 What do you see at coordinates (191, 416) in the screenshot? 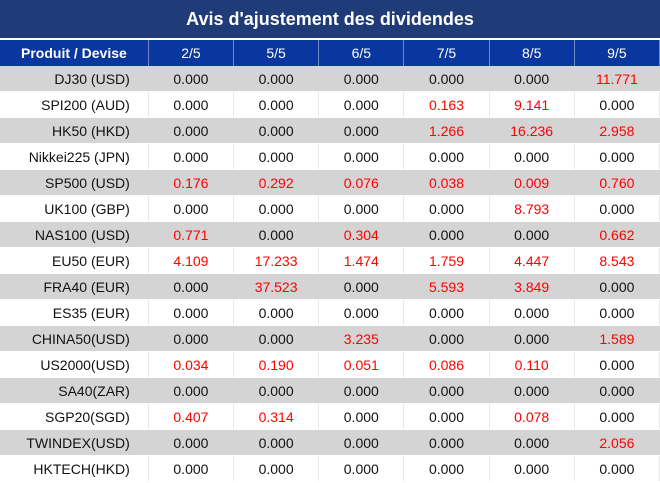
I see `dividend-value-cell: 0.407` at bounding box center [191, 416].